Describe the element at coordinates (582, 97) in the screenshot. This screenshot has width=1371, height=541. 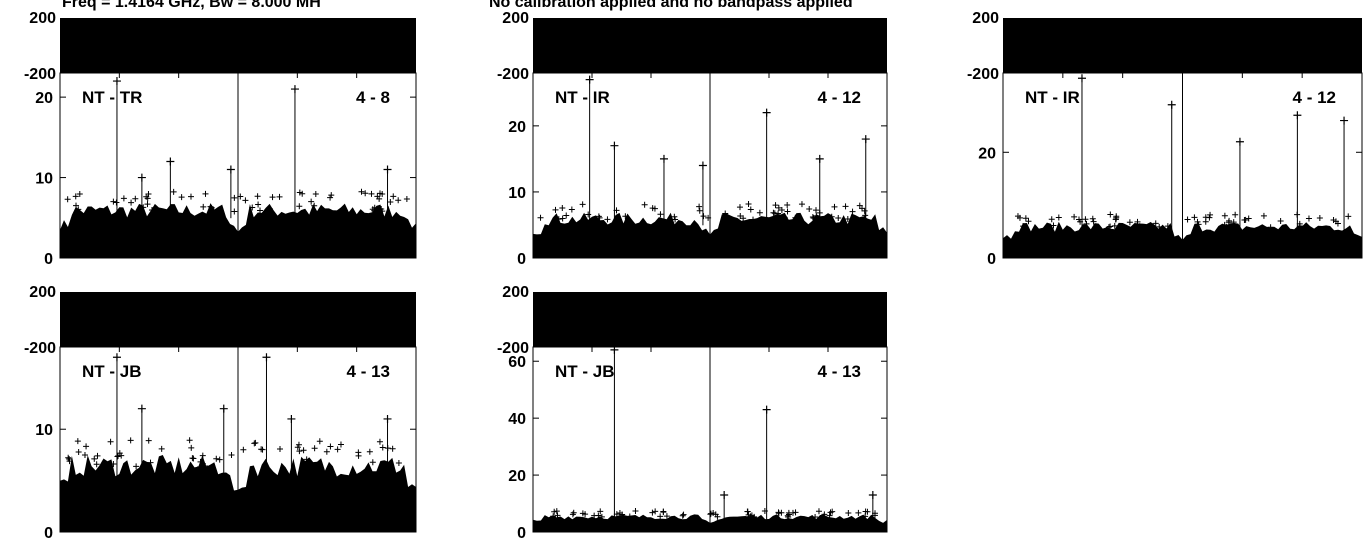
I see `baseline-label: NT - IR` at that location.